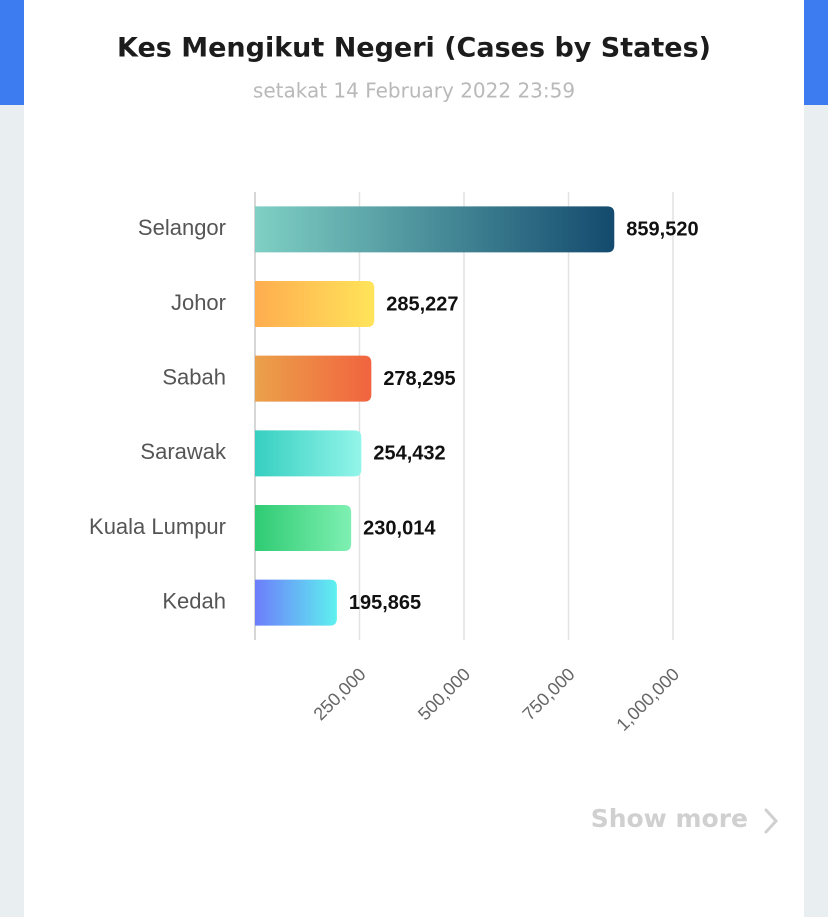  What do you see at coordinates (662, 230) in the screenshot?
I see `value-label: 859,520` at bounding box center [662, 230].